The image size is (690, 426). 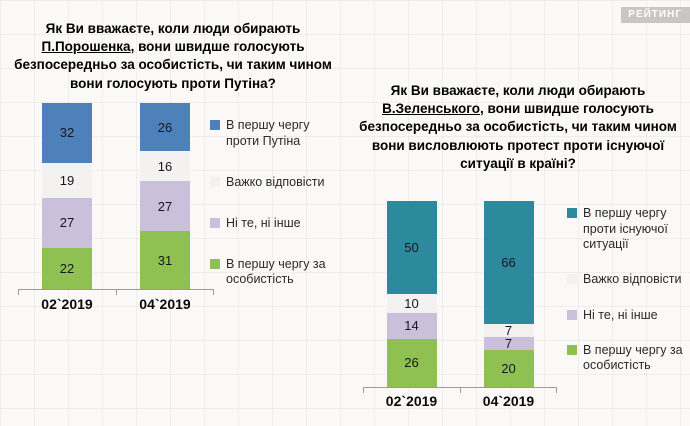 I want to click on legend-item: В першу чергу проти існуючої ситуації, so click(x=628, y=229).